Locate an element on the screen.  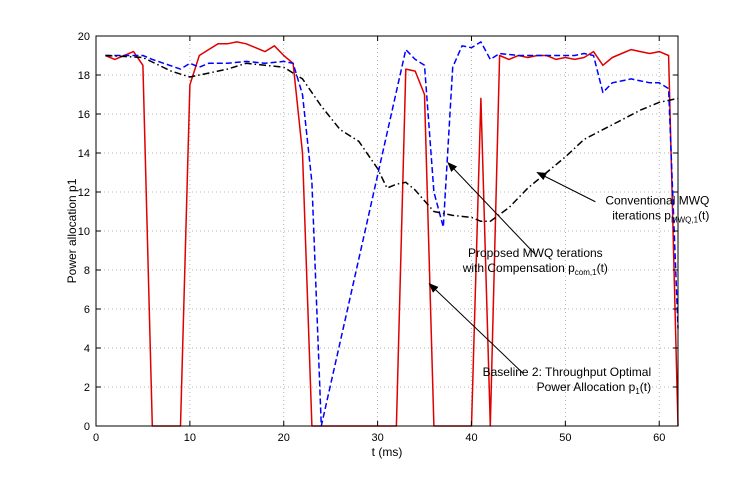
annotation-text-line: Conventional MWQ is located at coordinates (657, 200).